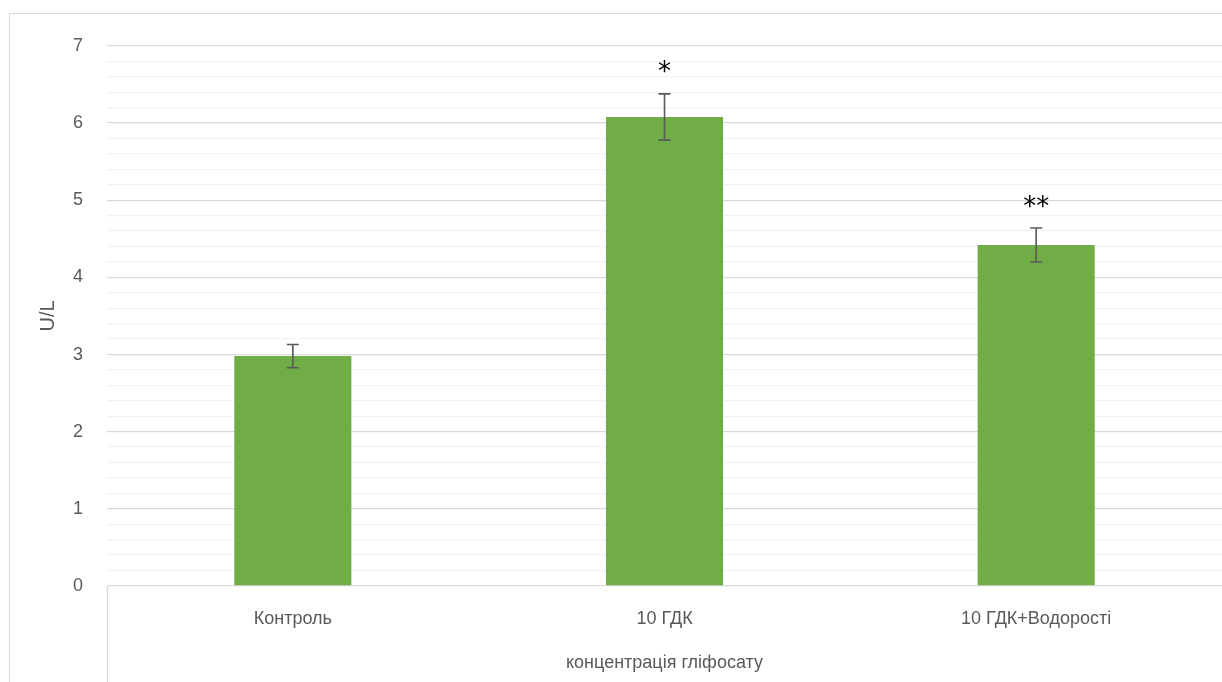  Describe the element at coordinates (77, 276) in the screenshot. I see `y-tick-label: 4` at that location.